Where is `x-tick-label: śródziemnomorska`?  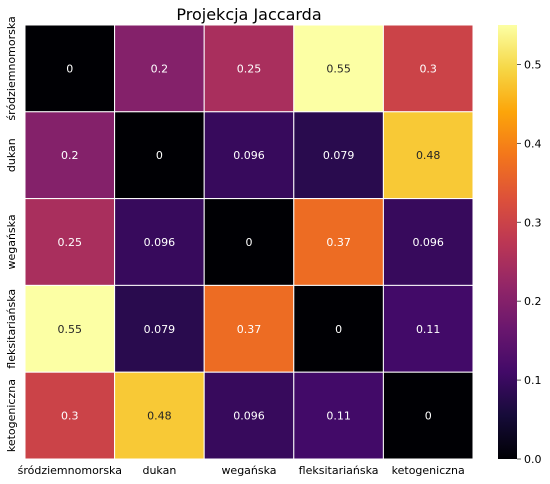 x-tick-label: śródziemnomorska is located at coordinates (70, 470).